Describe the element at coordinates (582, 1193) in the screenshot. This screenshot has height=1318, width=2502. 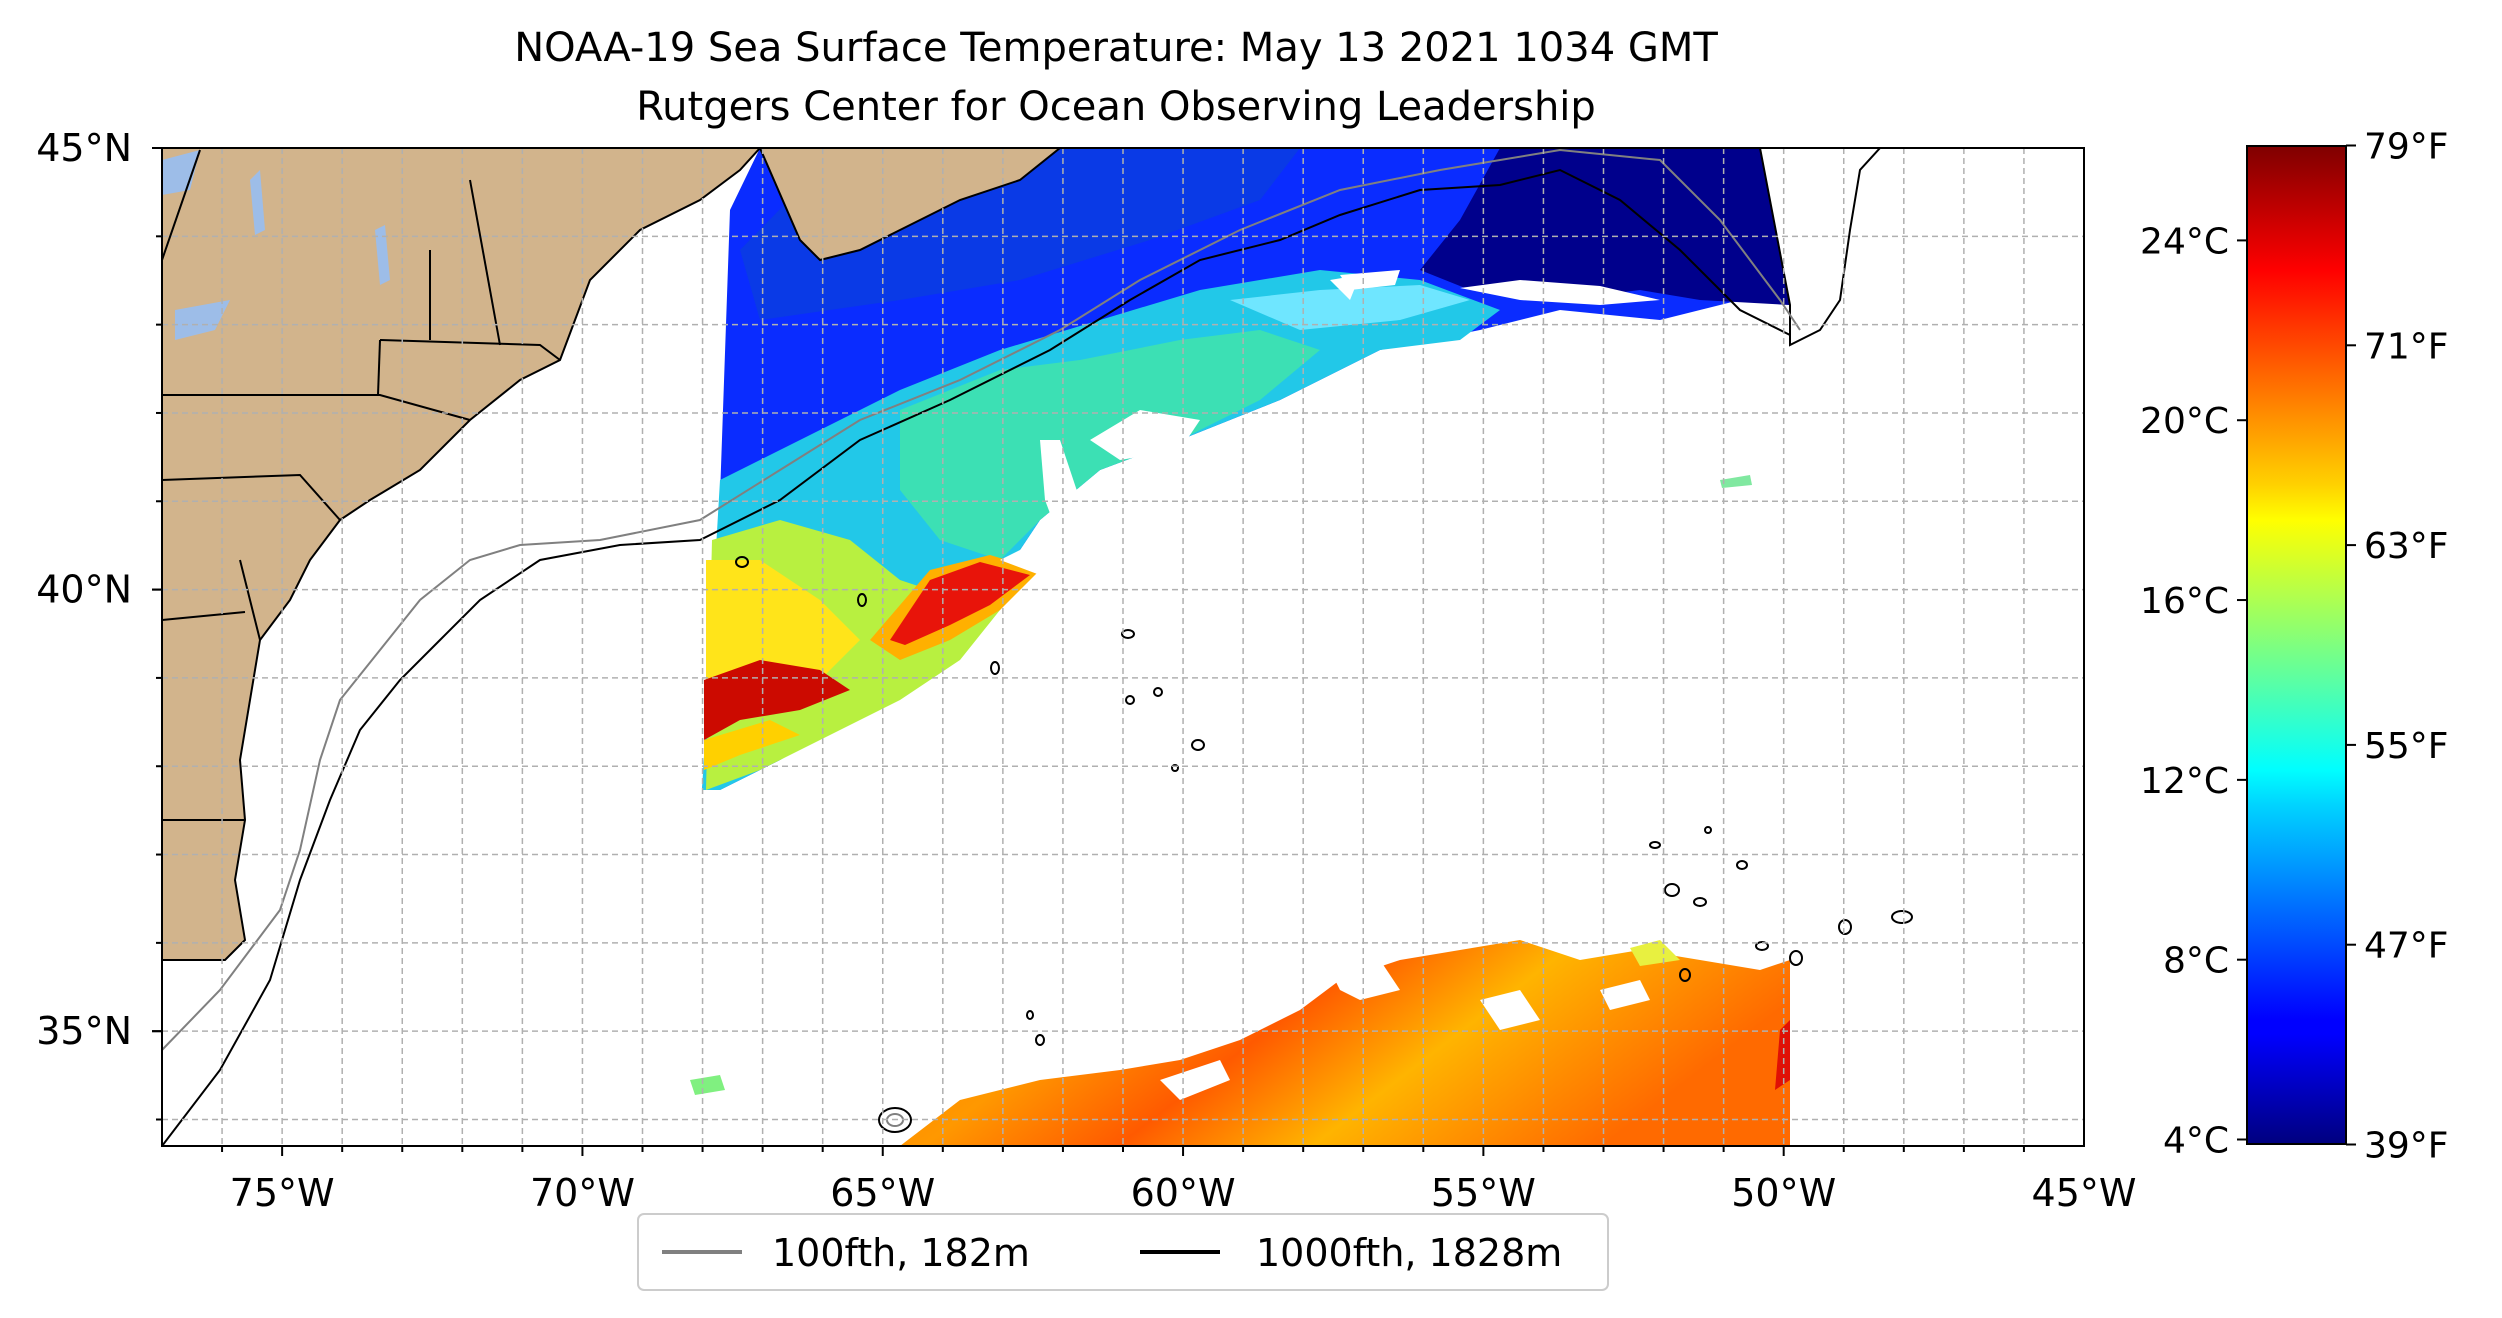
I see `x-tick-label: 70°W` at that location.